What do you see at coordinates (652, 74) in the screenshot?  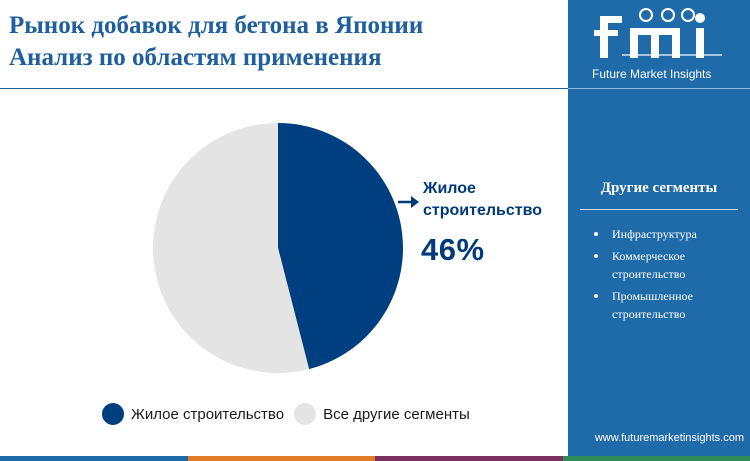 I see `brand-name: Future Market Insights` at bounding box center [652, 74].